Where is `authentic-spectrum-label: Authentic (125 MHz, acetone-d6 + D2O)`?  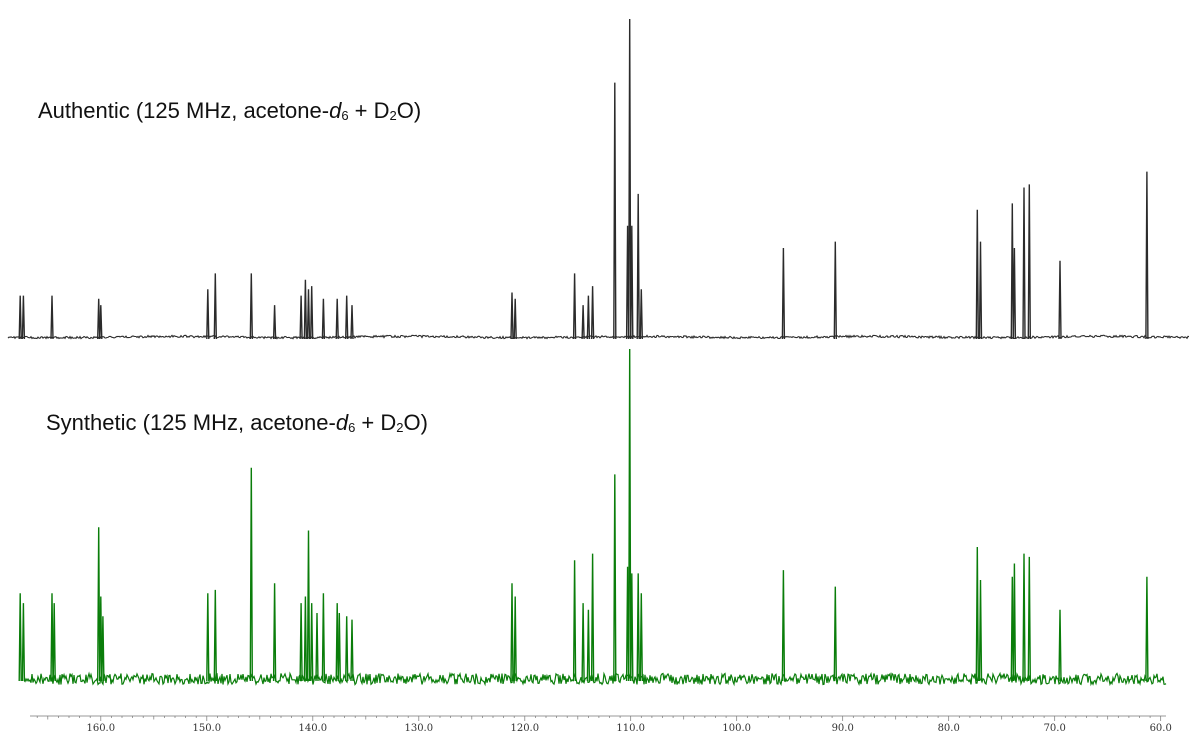
authentic-spectrum-label: Authentic (125 MHz, acetone-d6 + D2O) is located at coordinates (229, 111).